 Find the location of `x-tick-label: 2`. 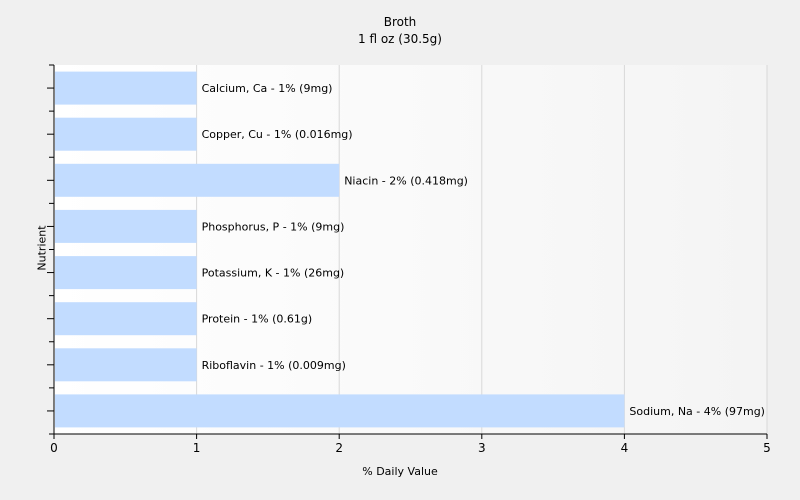

x-tick-label: 2 is located at coordinates (339, 448).